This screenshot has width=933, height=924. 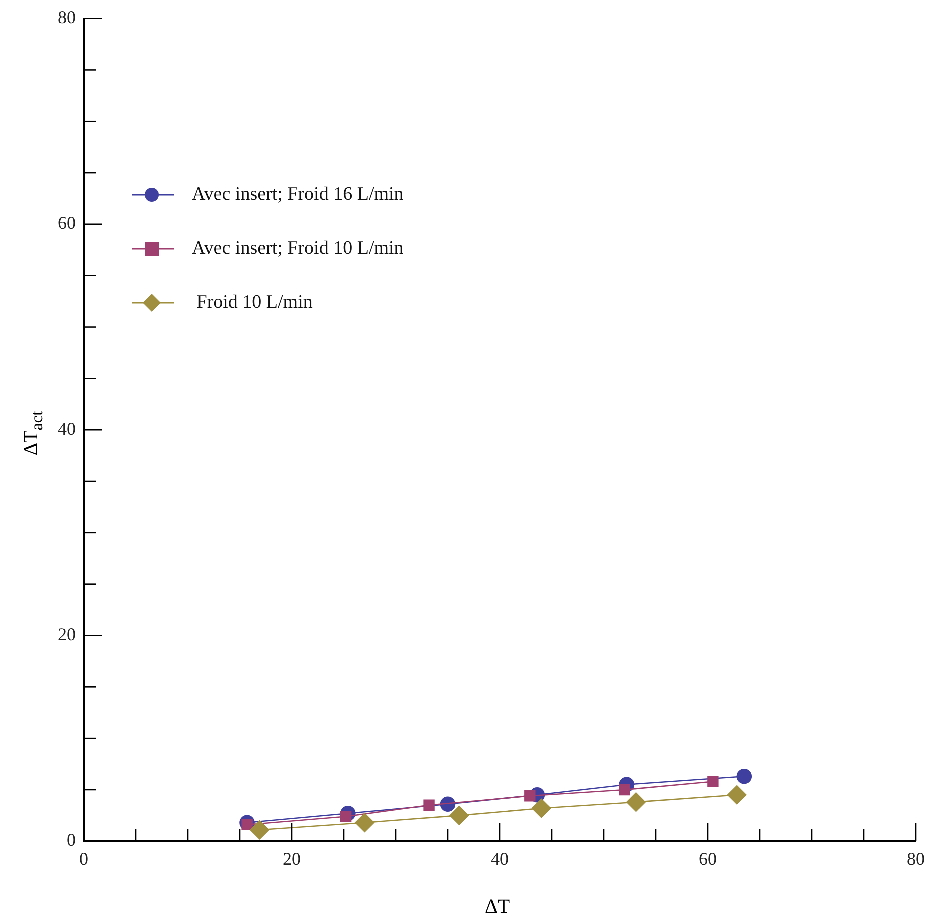 I want to click on y-tick-label: 80, so click(x=67, y=18).